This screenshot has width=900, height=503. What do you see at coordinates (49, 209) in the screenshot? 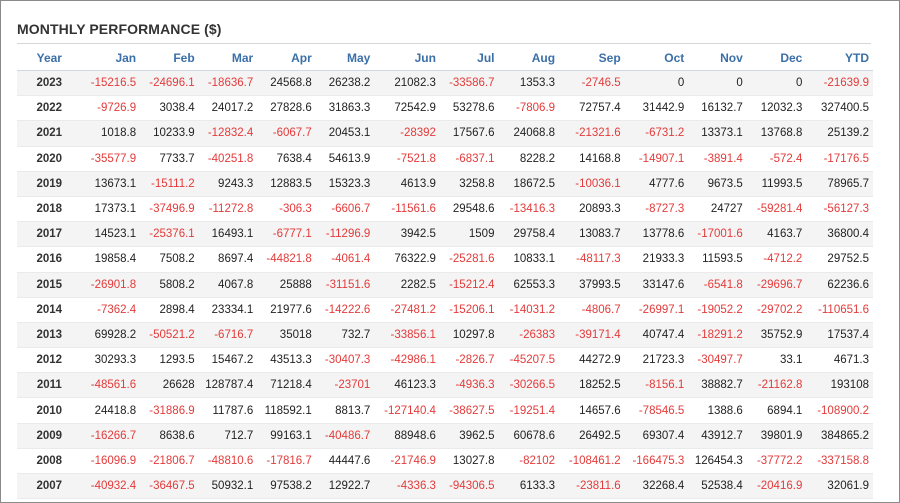
I see `year-cell: 2018` at bounding box center [49, 209].